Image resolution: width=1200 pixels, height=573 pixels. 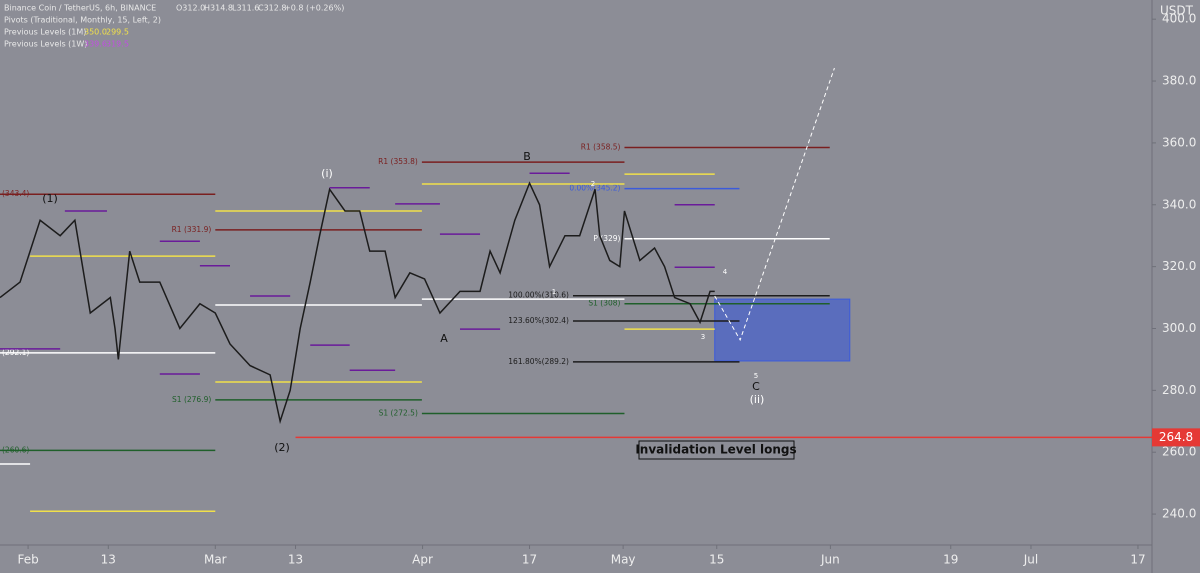 What do you see at coordinates (725, 272) in the screenshot?
I see `wave-label: 4` at bounding box center [725, 272].